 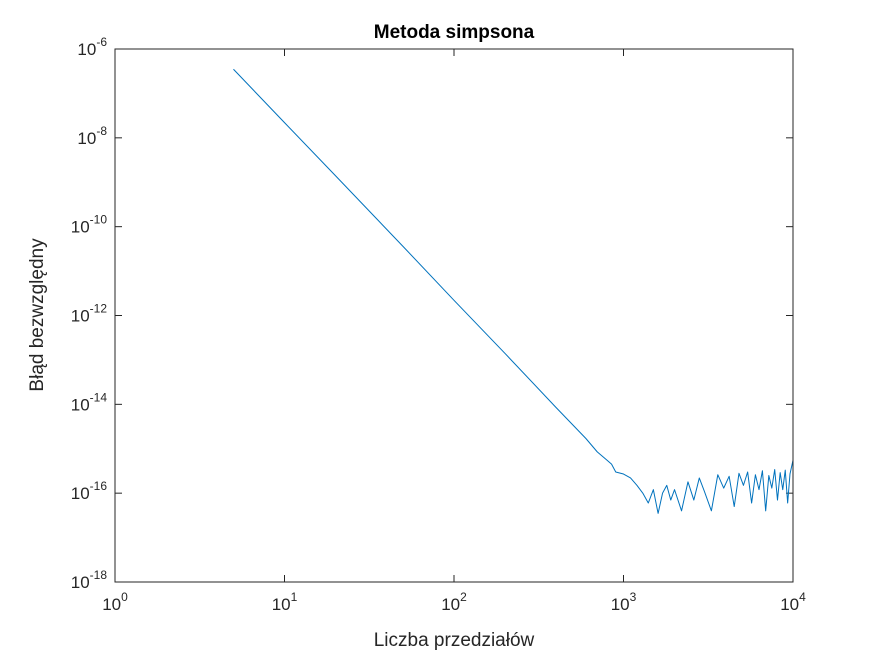 I want to click on y-axis-label: Błąd bezwzględny, so click(x=37, y=315).